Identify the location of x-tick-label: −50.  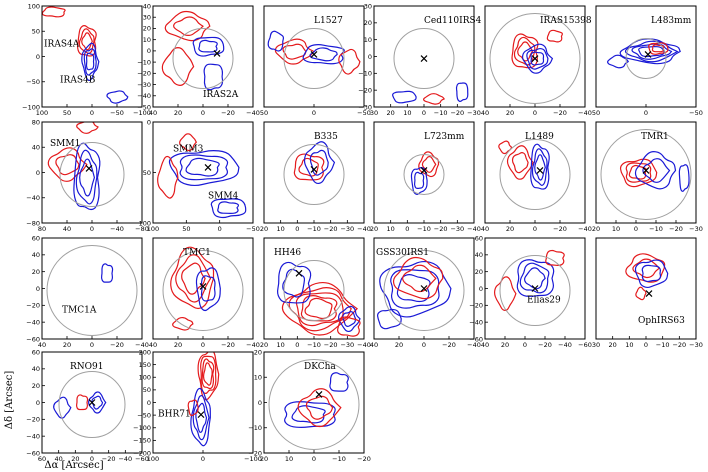
(253, 229).